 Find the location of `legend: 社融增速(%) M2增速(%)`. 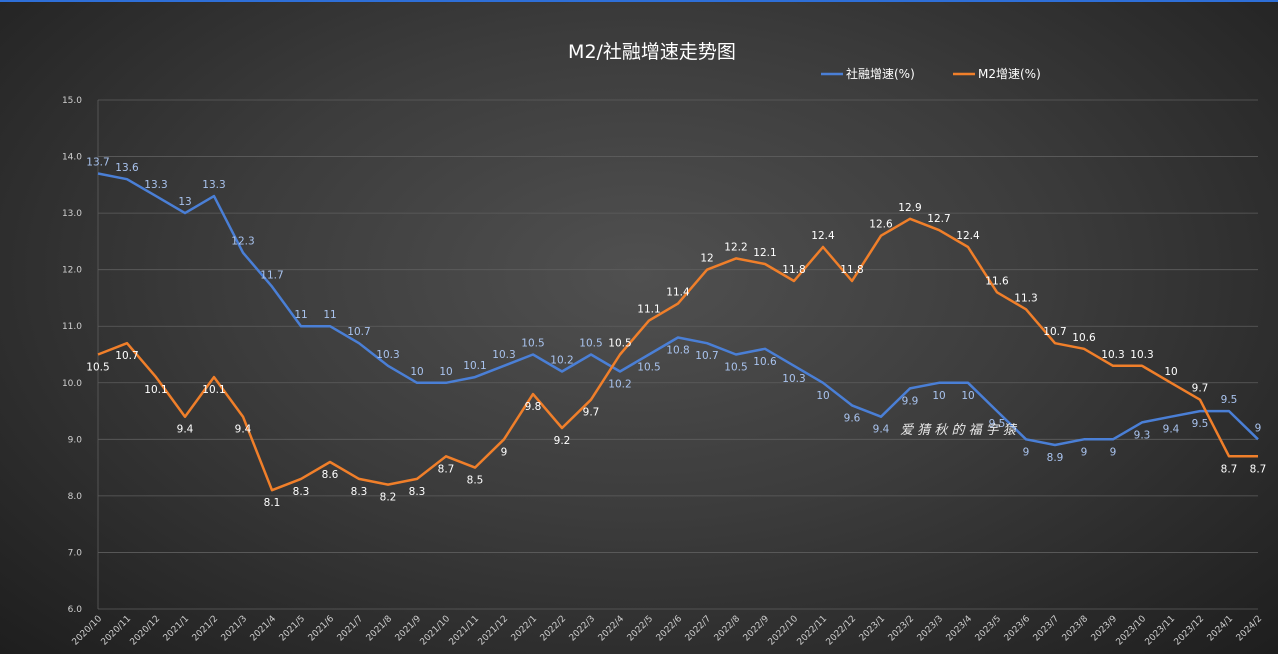

legend: 社融增速(%) M2增速(%) is located at coordinates (931, 73).